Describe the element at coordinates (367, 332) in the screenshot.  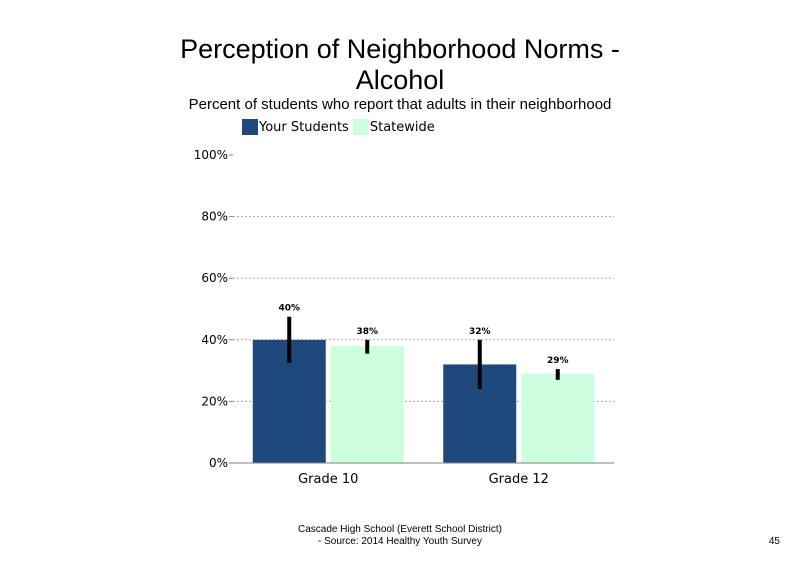
I see `data-label: 38%` at that location.